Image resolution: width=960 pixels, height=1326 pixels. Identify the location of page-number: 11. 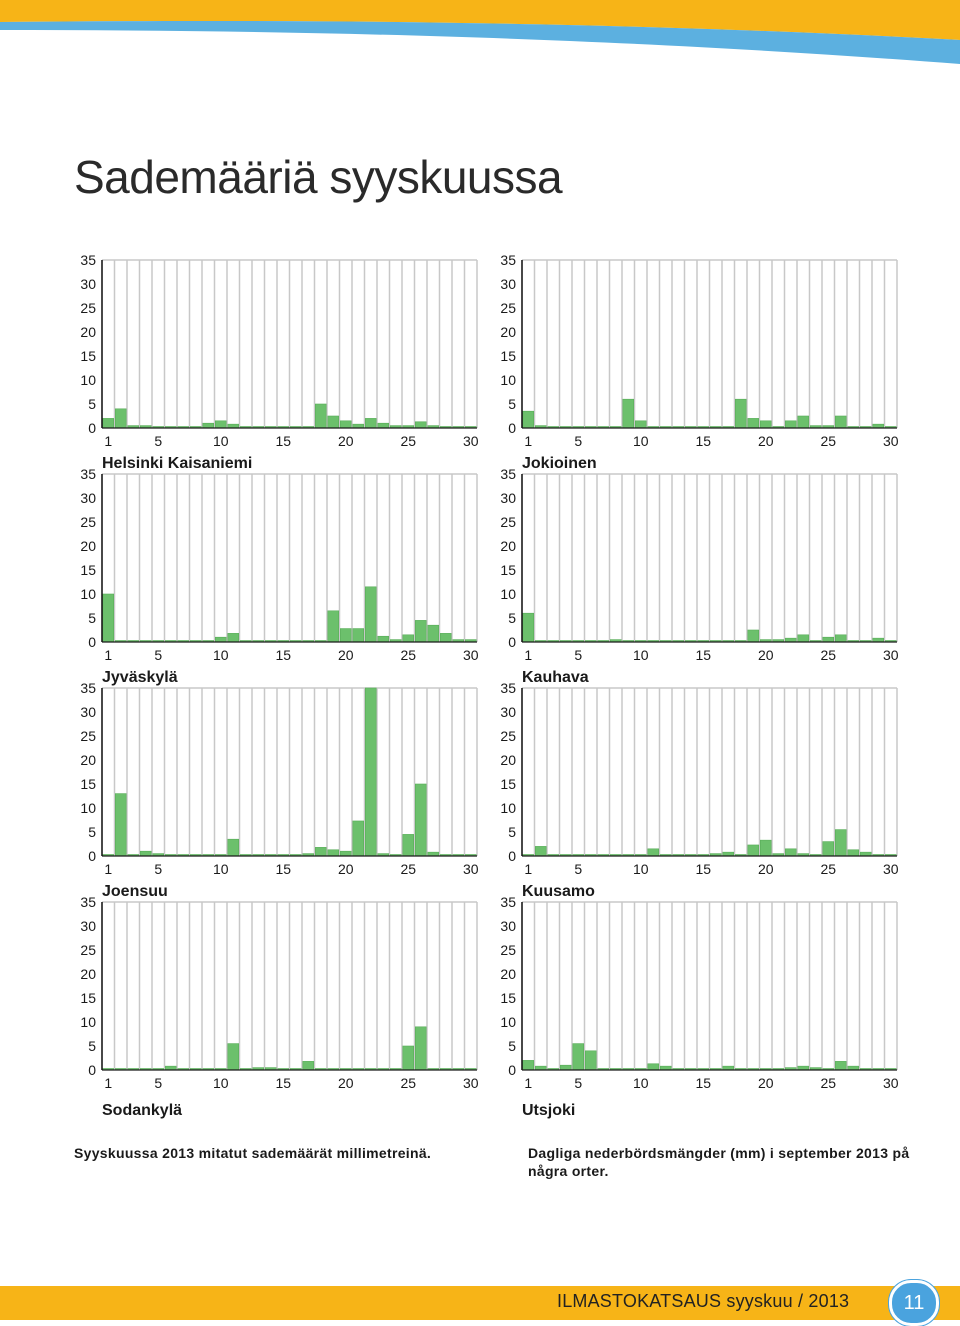
(914, 1302).